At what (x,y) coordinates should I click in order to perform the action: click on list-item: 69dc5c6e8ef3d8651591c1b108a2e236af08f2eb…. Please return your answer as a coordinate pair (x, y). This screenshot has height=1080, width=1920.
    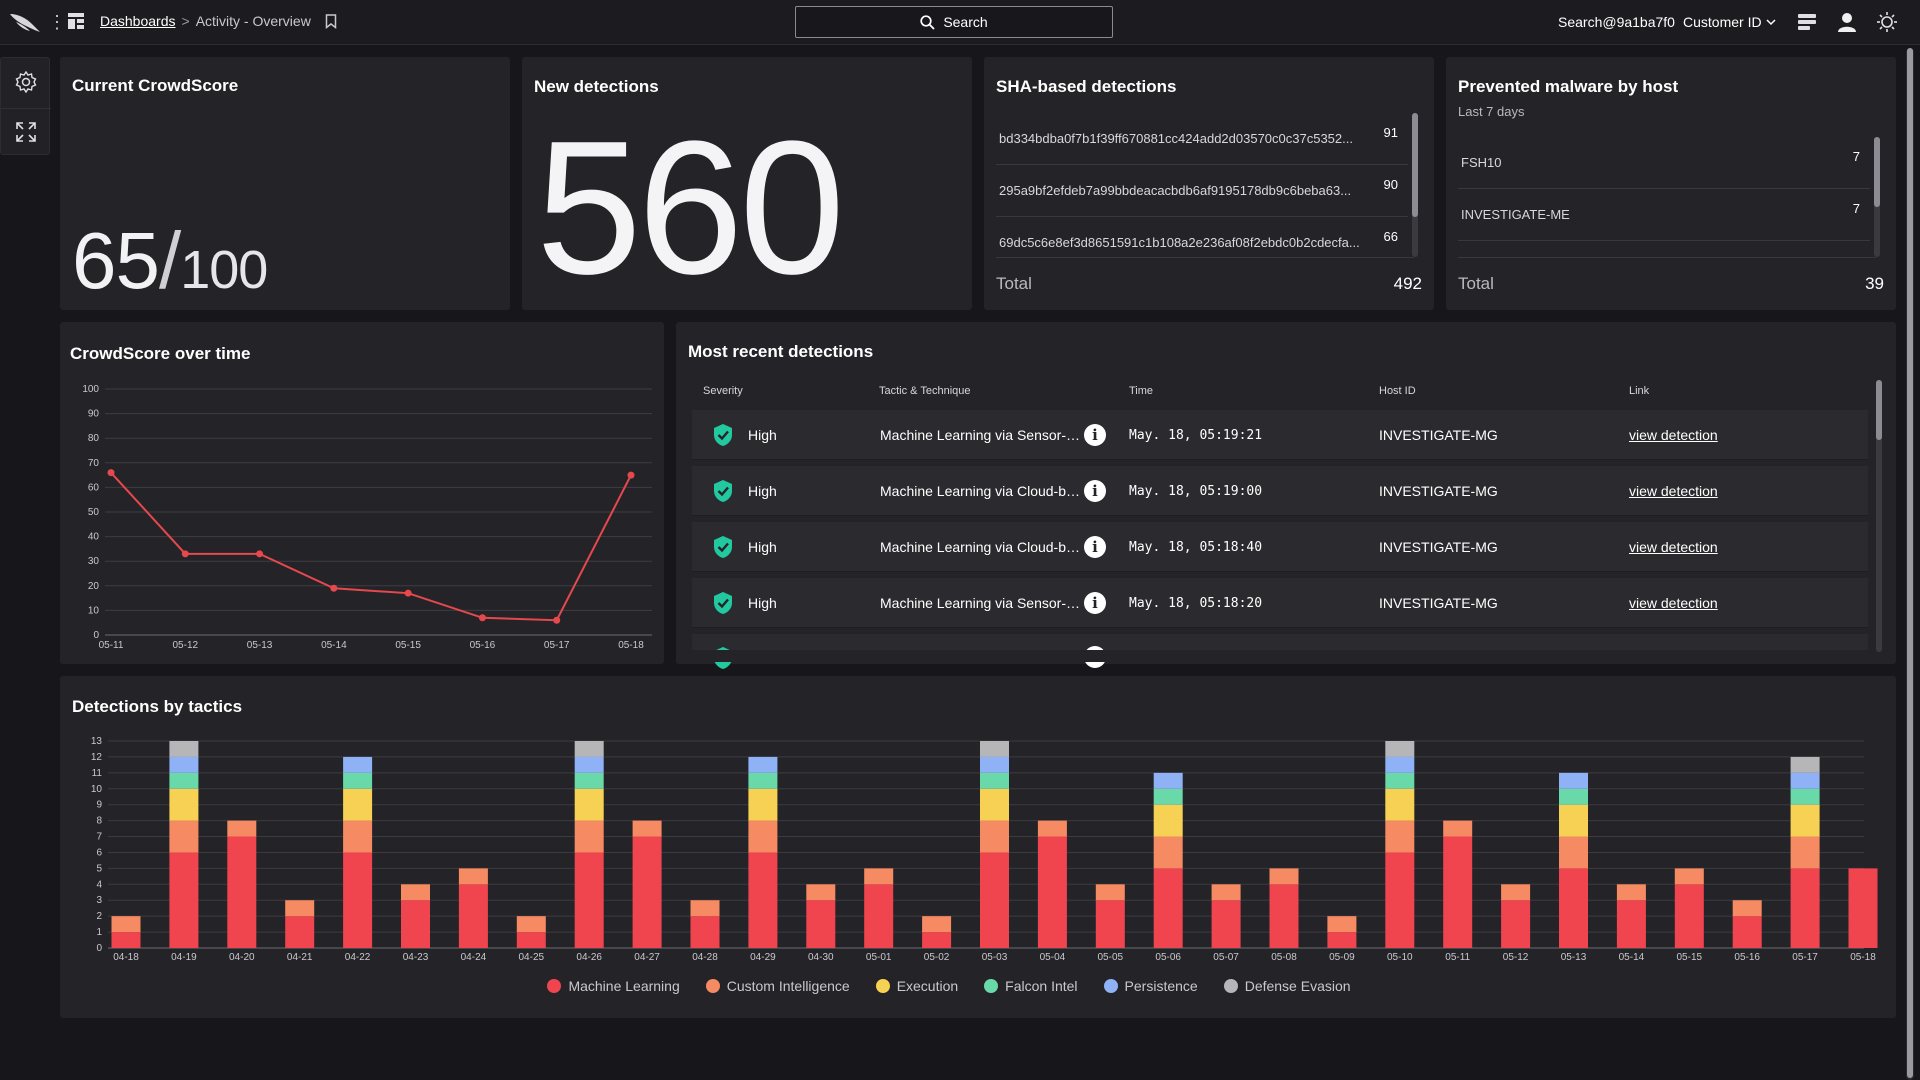
    Looking at the image, I should click on (1202, 237).